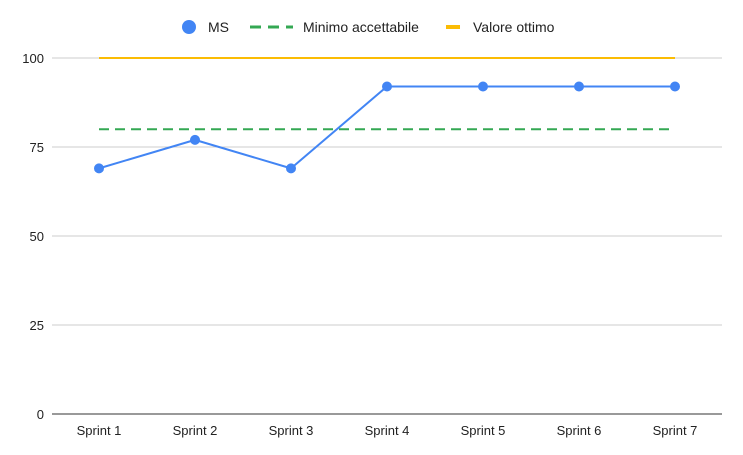 The image size is (743, 455). Describe the element at coordinates (386, 127) in the screenshot. I see `series-line-ms` at that location.